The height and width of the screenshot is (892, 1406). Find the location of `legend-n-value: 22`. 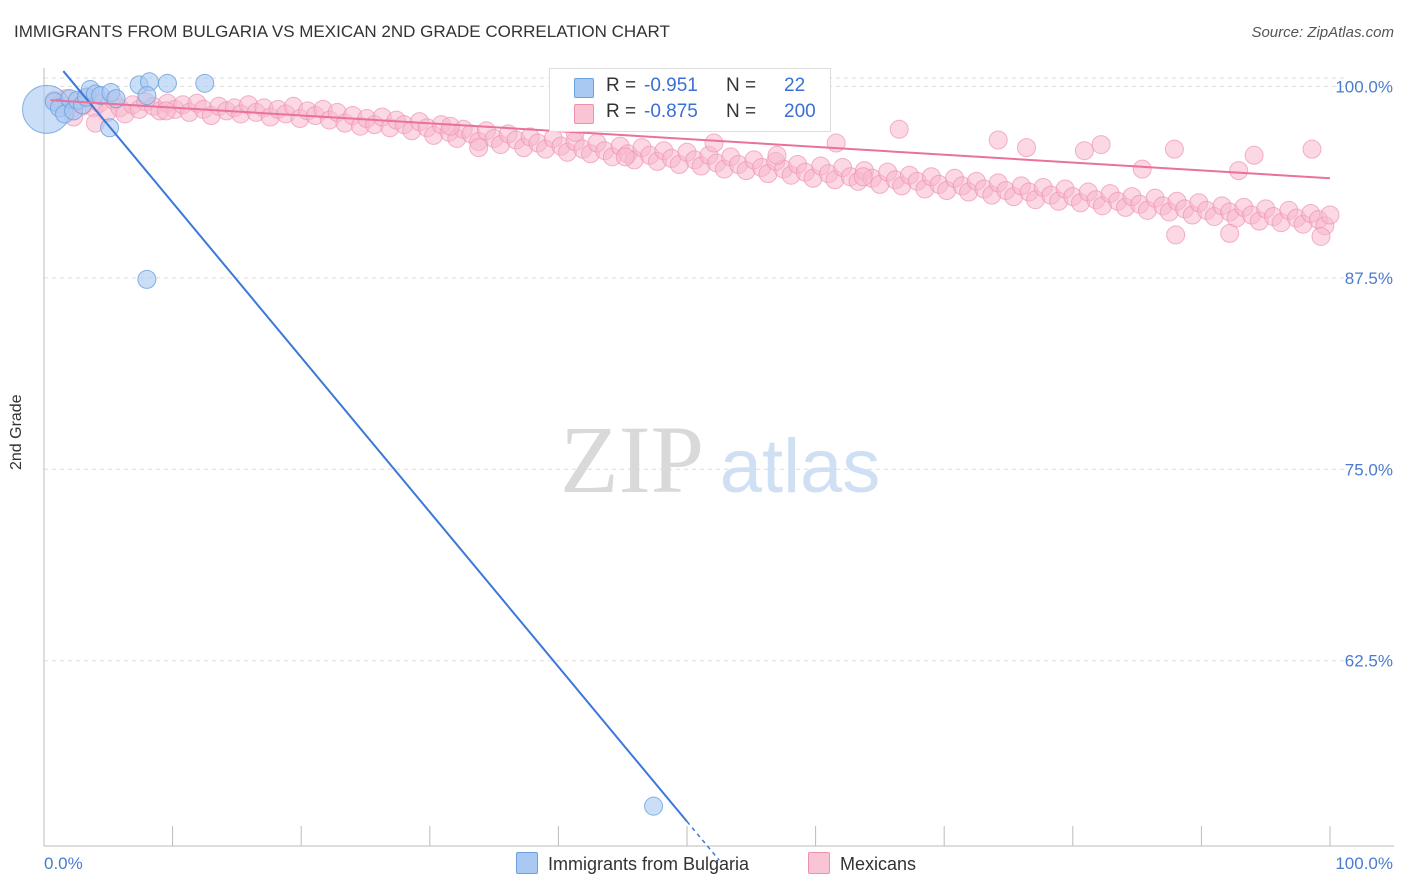

legend-n-value: 22 is located at coordinates (795, 85).